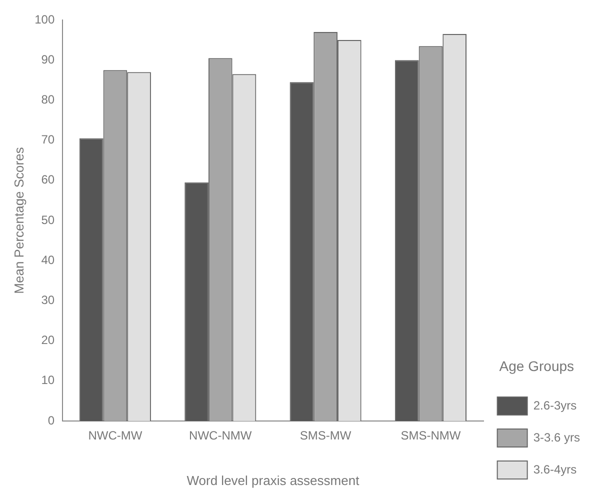 This screenshot has height=501, width=604. What do you see at coordinates (555, 469) in the screenshot?
I see `legend-label: 3.6-4yrs` at bounding box center [555, 469].